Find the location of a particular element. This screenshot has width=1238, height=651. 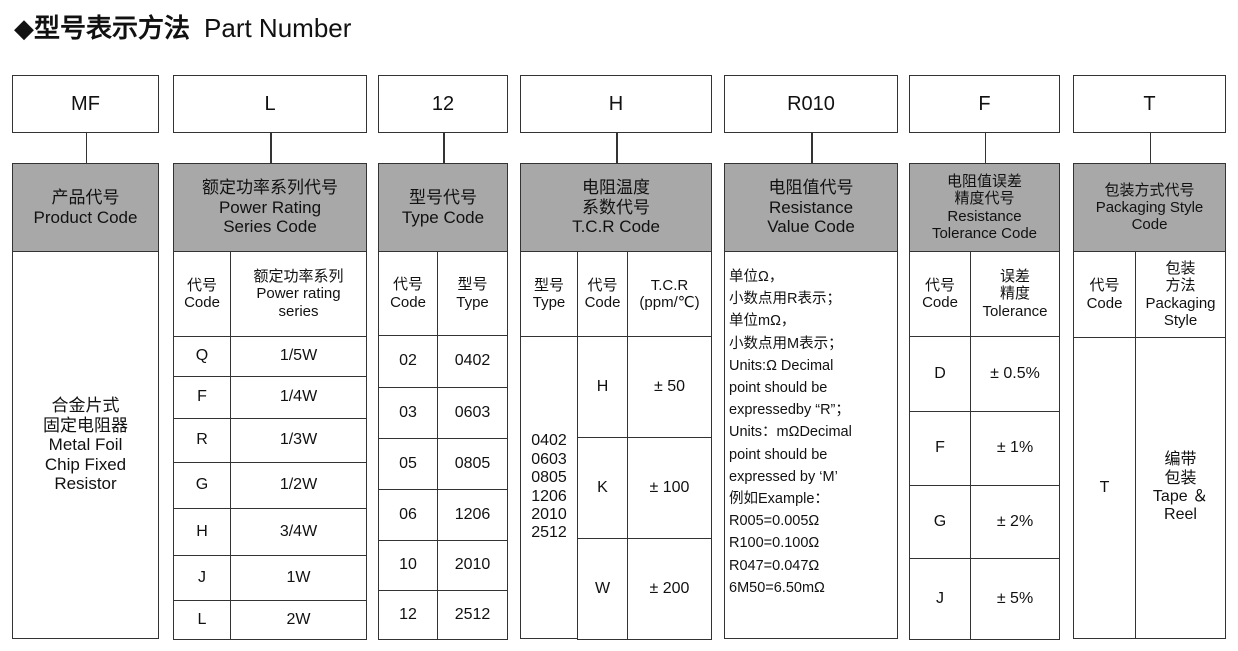

header-tolerance-code: 电阻值误差 精度代号 Resistance Tolerance Code is located at coordinates (984, 207).